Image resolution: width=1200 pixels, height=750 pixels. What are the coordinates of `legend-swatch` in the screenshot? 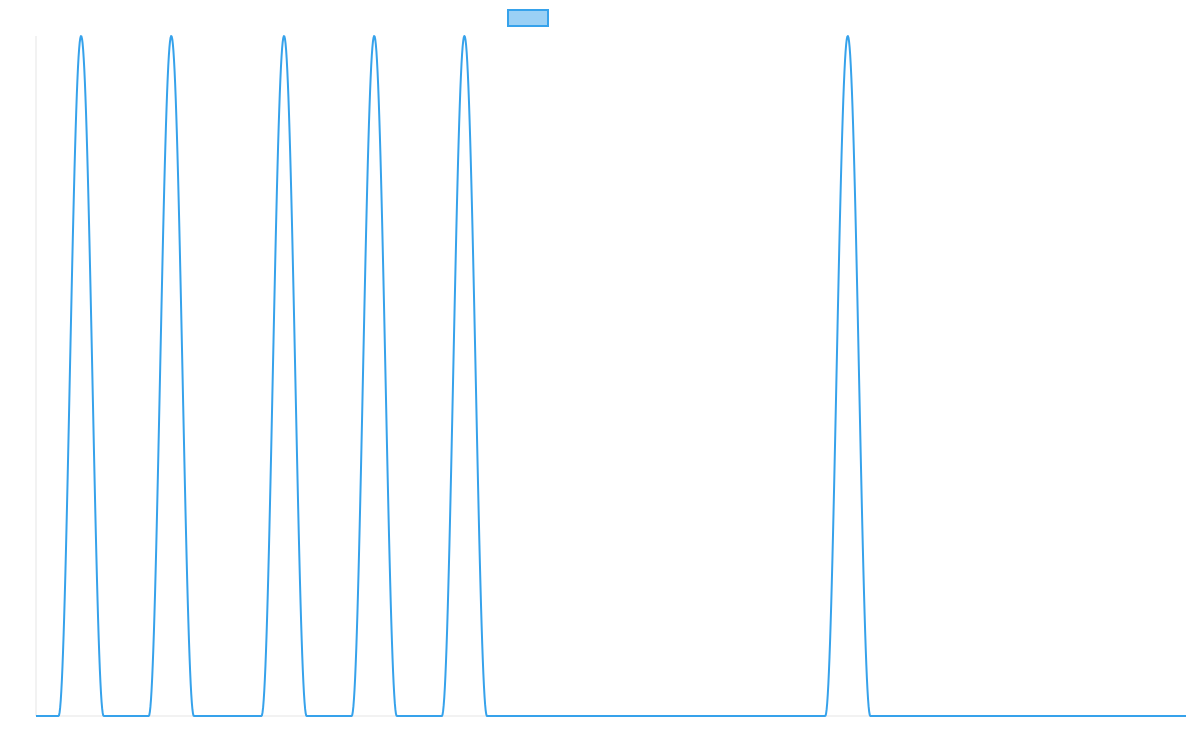 It's located at (528, 18).